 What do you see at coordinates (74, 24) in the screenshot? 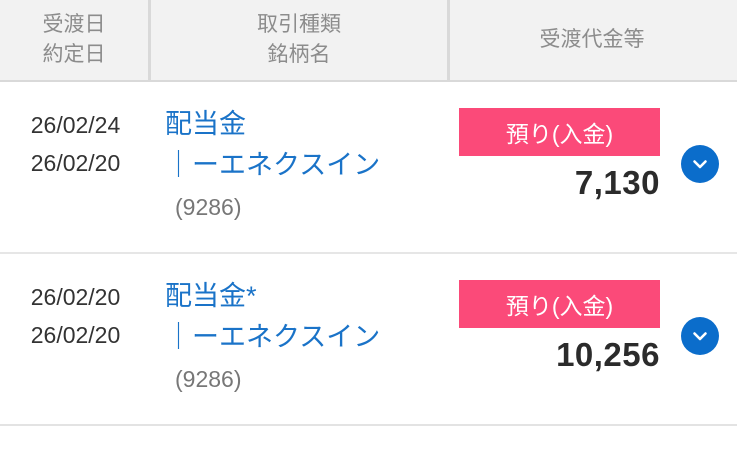
I see `column-header-date-line1: 受渡日` at bounding box center [74, 24].